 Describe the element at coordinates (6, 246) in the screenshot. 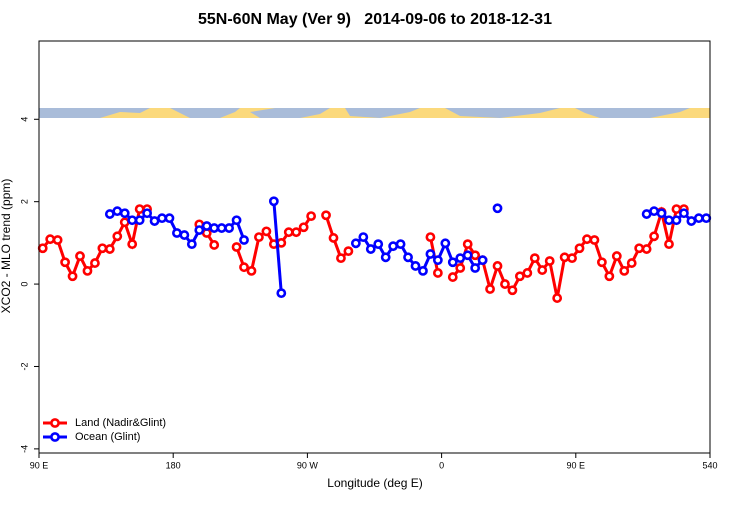

I see `y-axis-label: XCO2 - MLO trend (ppm)` at that location.